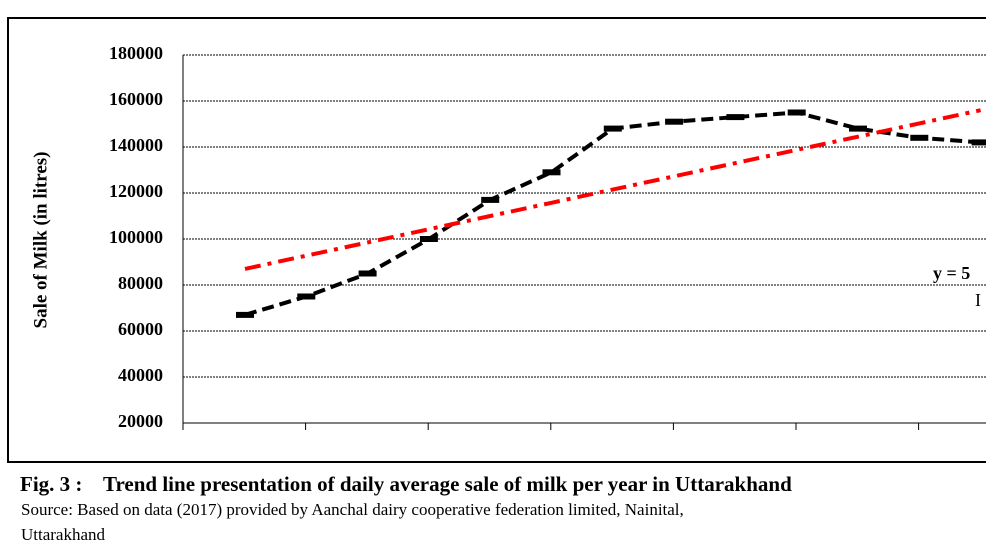  Describe the element at coordinates (978, 300) in the screenshot. I see `annotation: I` at that location.